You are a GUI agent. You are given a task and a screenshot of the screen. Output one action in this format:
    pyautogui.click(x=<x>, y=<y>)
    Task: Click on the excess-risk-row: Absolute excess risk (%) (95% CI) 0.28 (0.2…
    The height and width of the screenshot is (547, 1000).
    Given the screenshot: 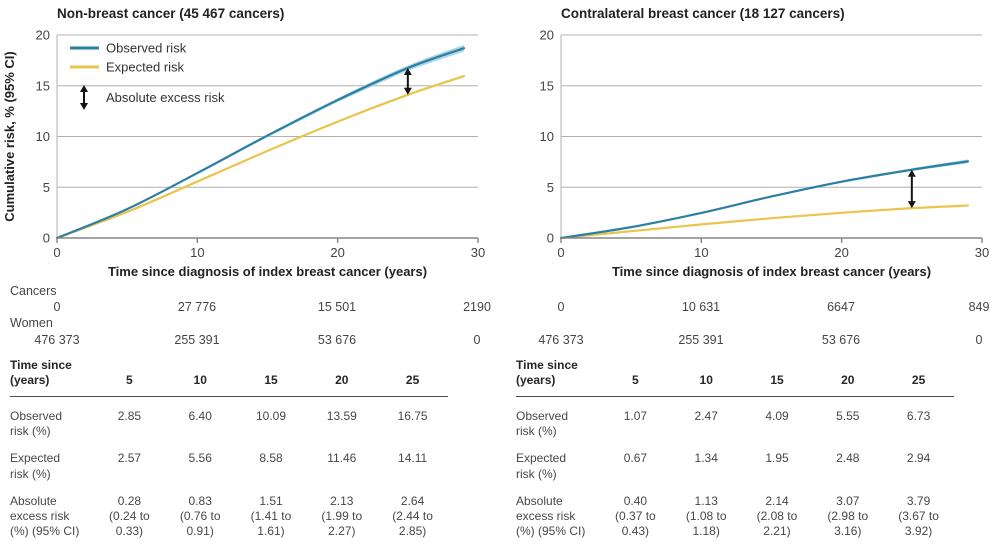 What is the action you would take?
    pyautogui.click(x=229, y=516)
    